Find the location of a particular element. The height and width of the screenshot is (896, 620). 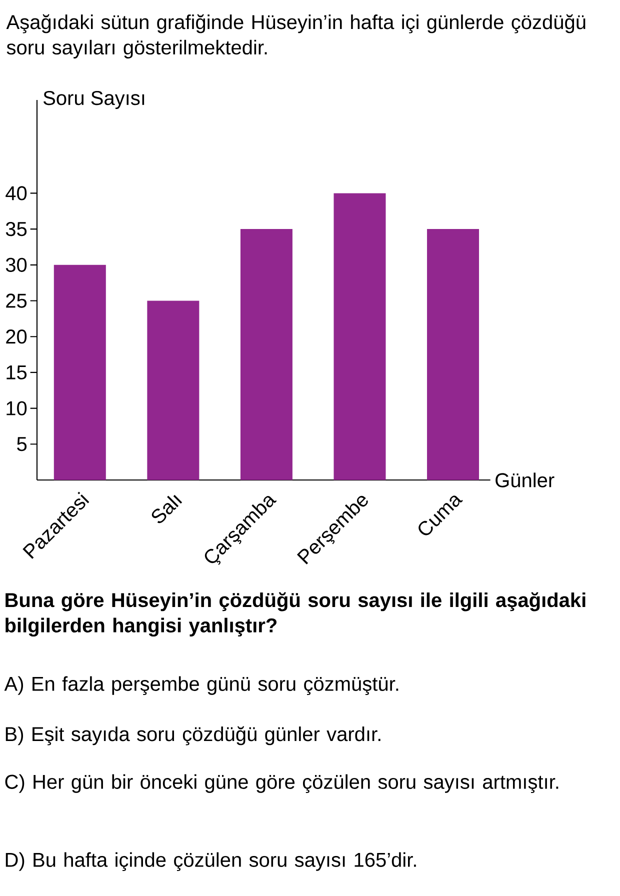

text: C) Her gün bir önceki güne göre çözülen soru sayısı artmıştır. is located at coordinates (281, 783).